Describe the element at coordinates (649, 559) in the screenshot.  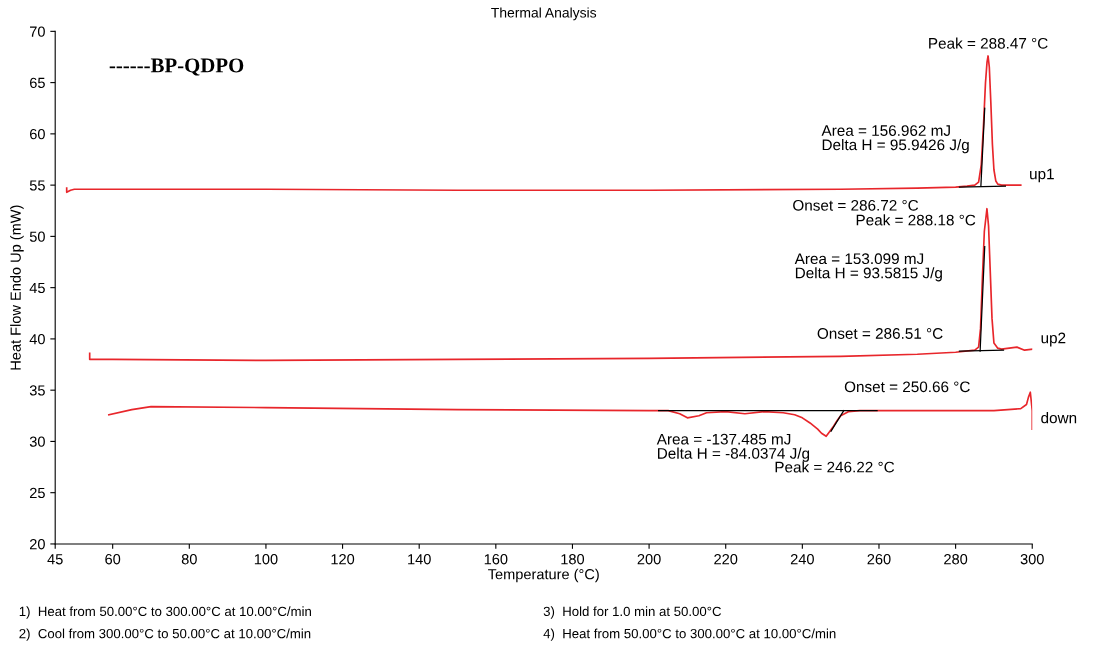
I see `x-tick-label: 200` at that location.